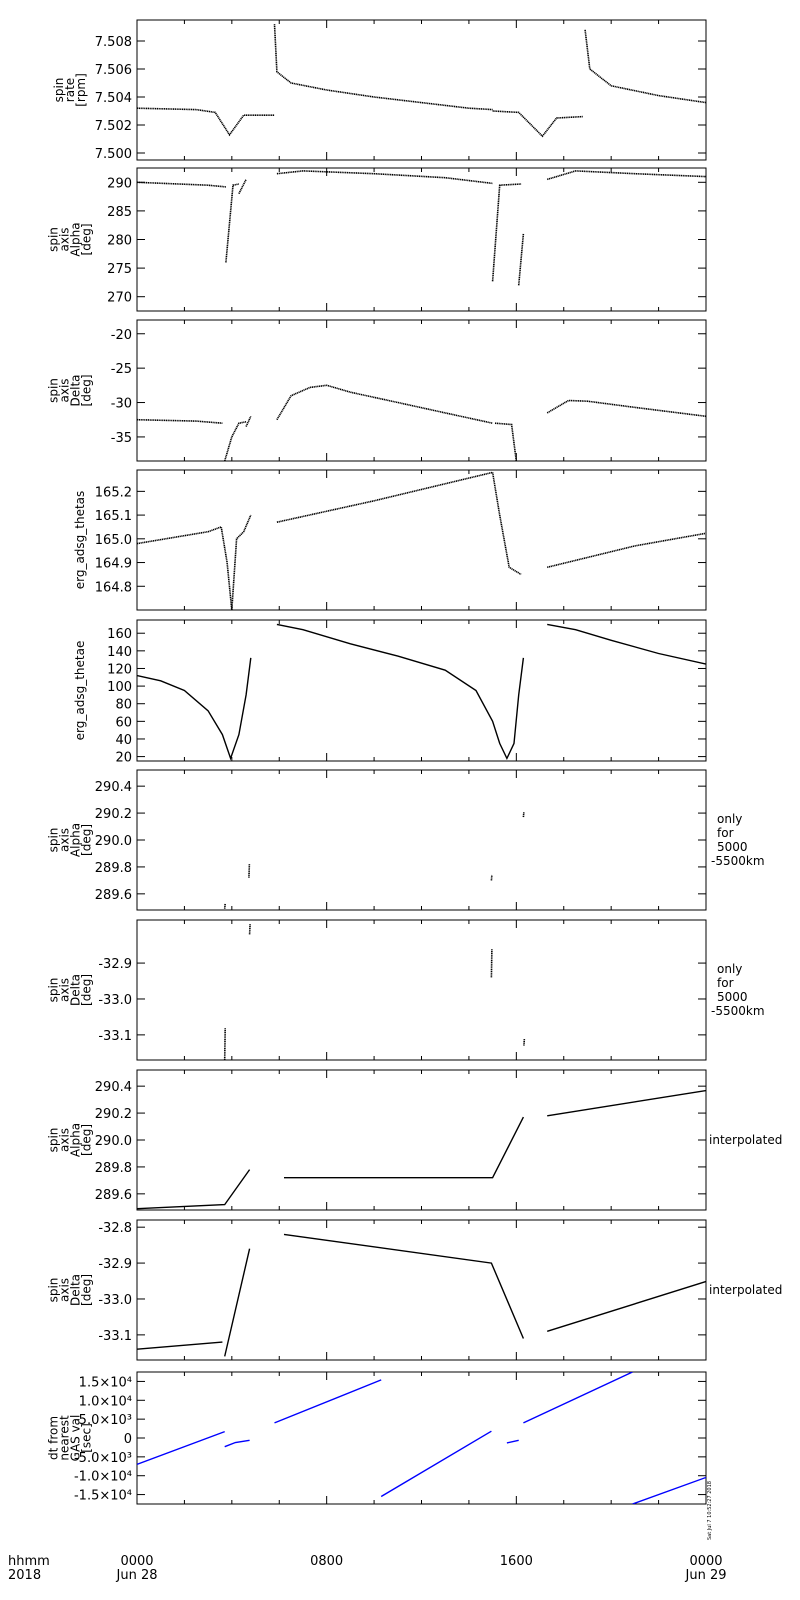  Describe the element at coordinates (710, 1510) in the screenshot. I see `side-stamp: Sat Jul 7 10:52:27 2018` at that location.